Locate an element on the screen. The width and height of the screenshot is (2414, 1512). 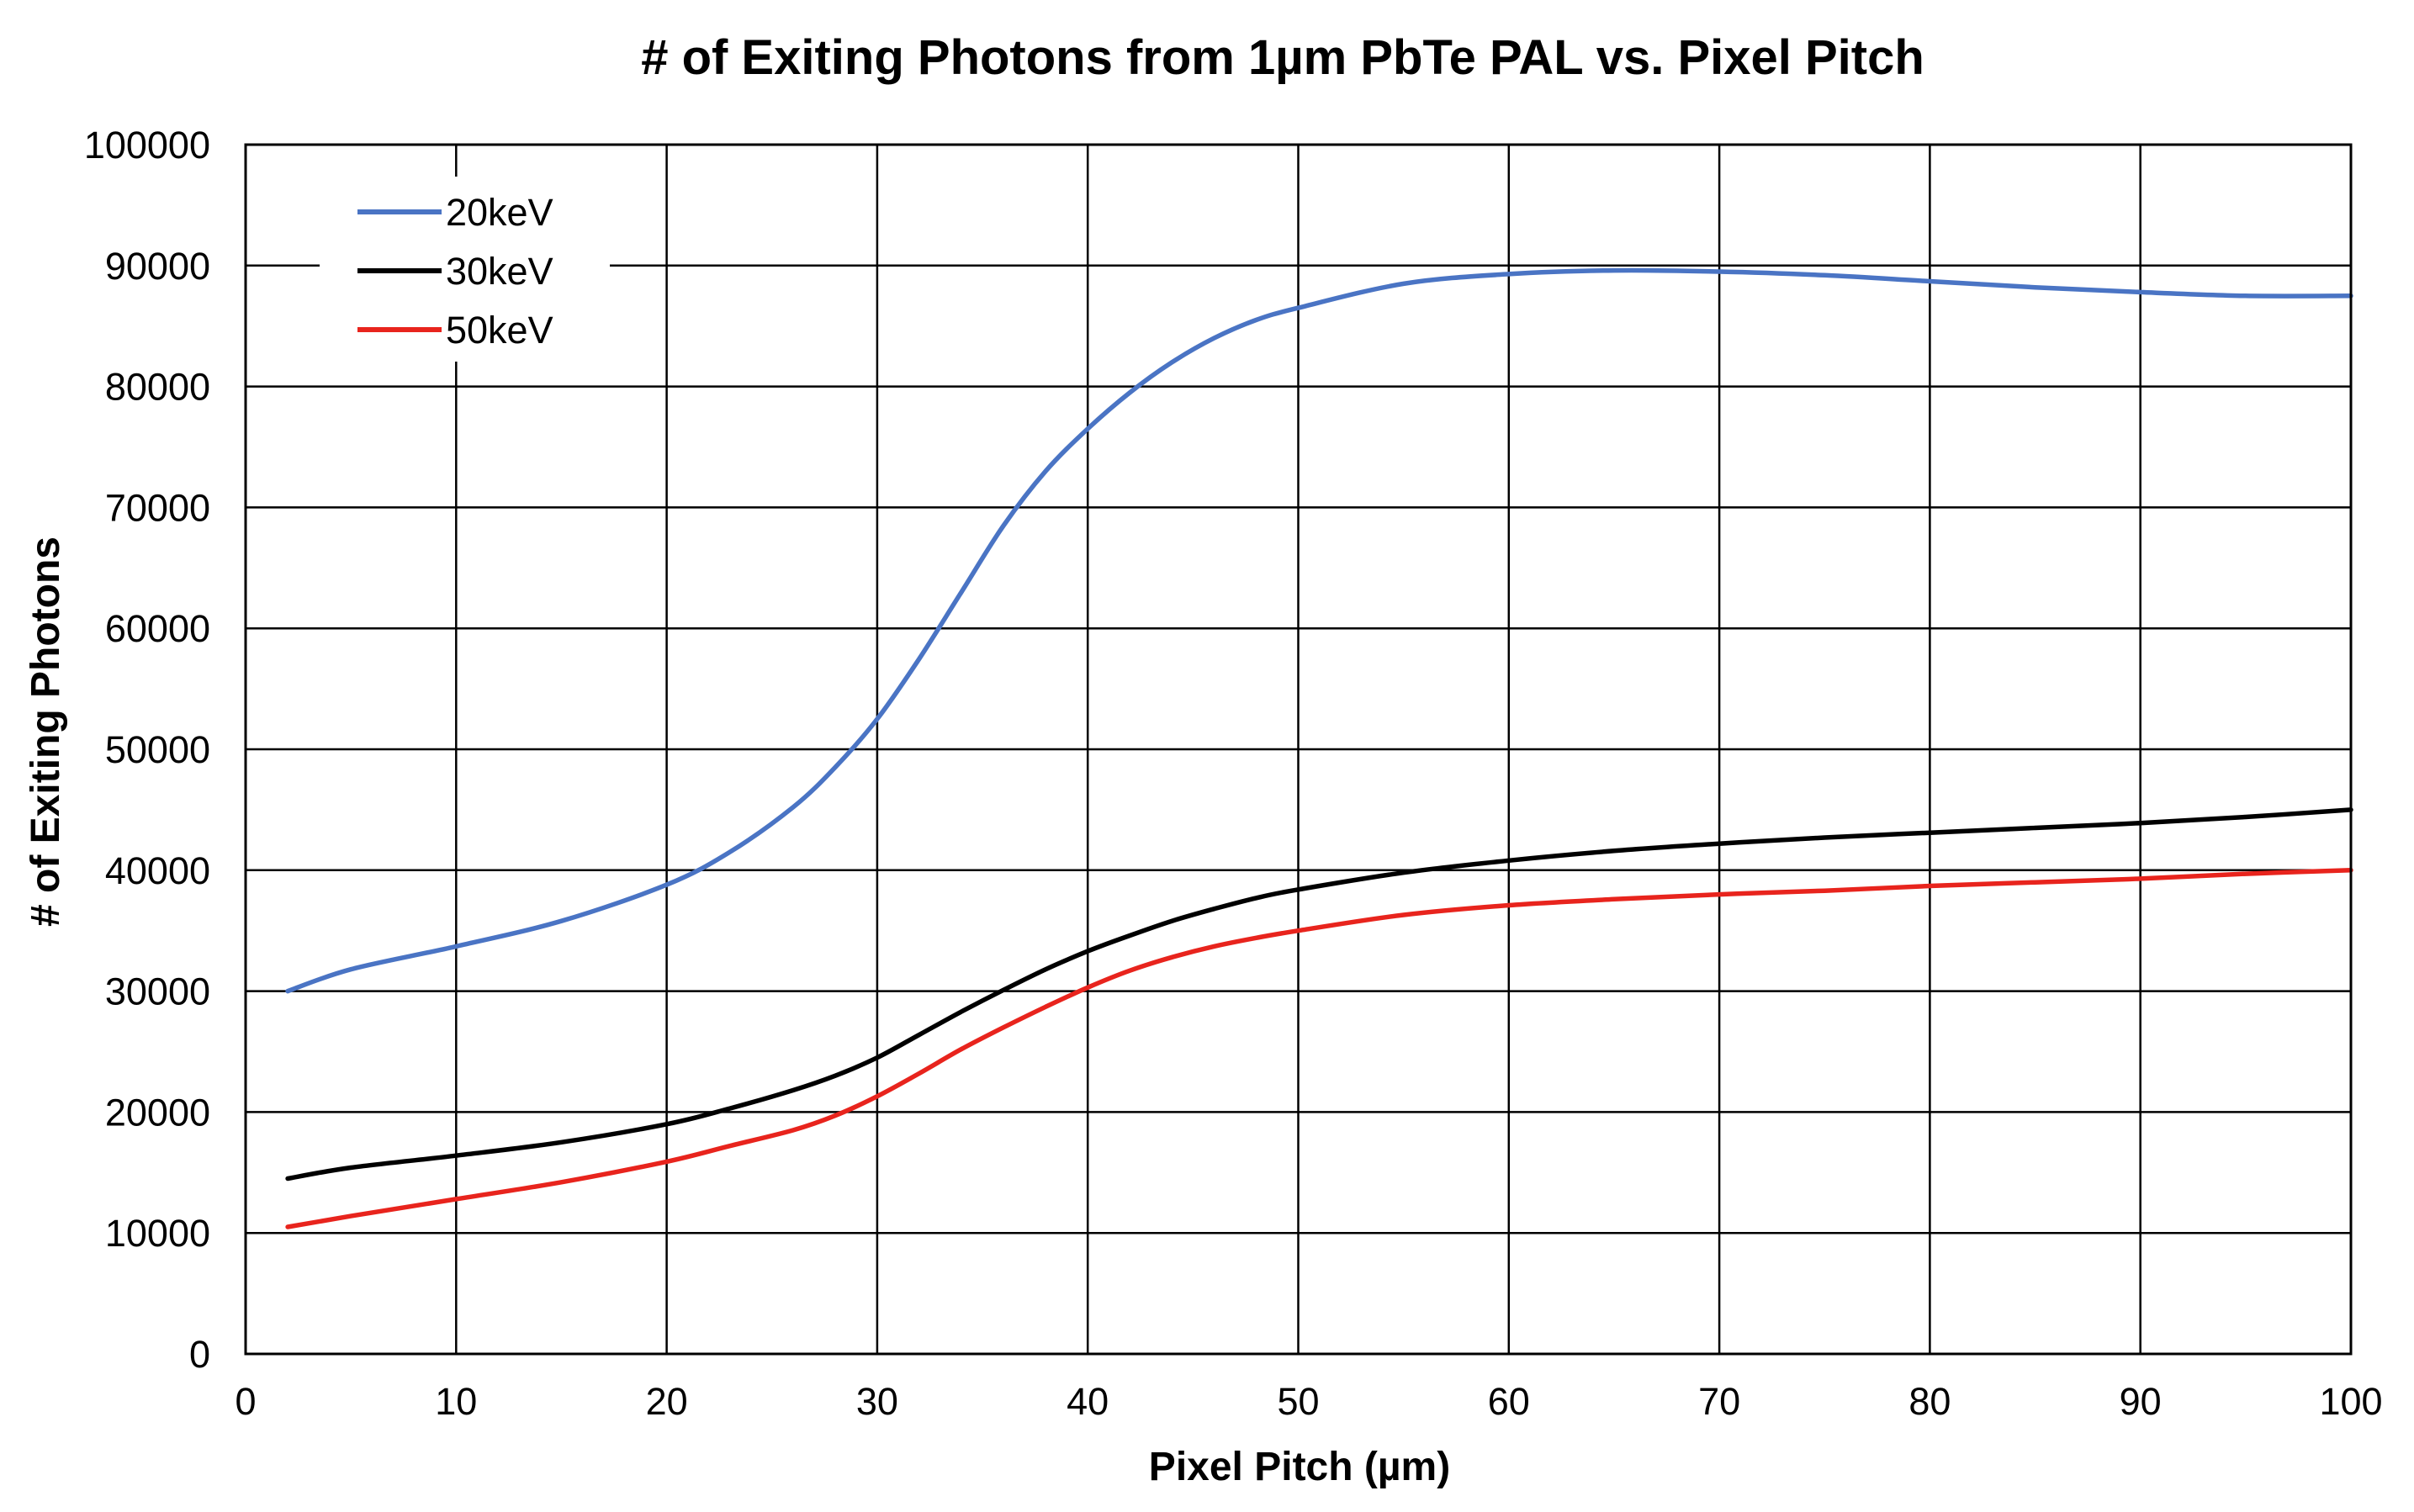
x-tick-label: 0 is located at coordinates (245, 1401).